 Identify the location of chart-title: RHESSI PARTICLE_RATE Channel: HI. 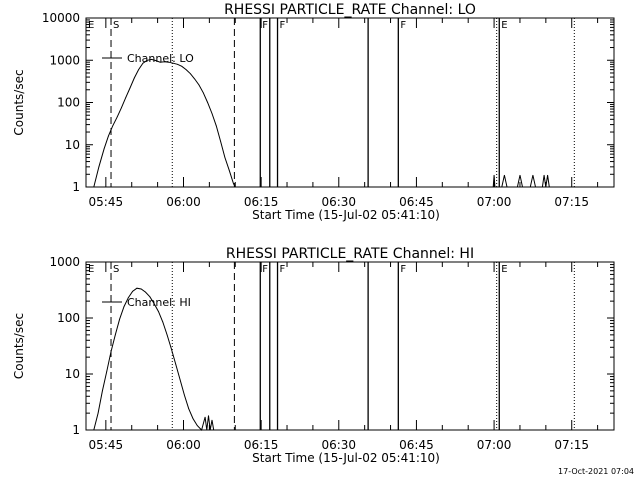
(350, 254).